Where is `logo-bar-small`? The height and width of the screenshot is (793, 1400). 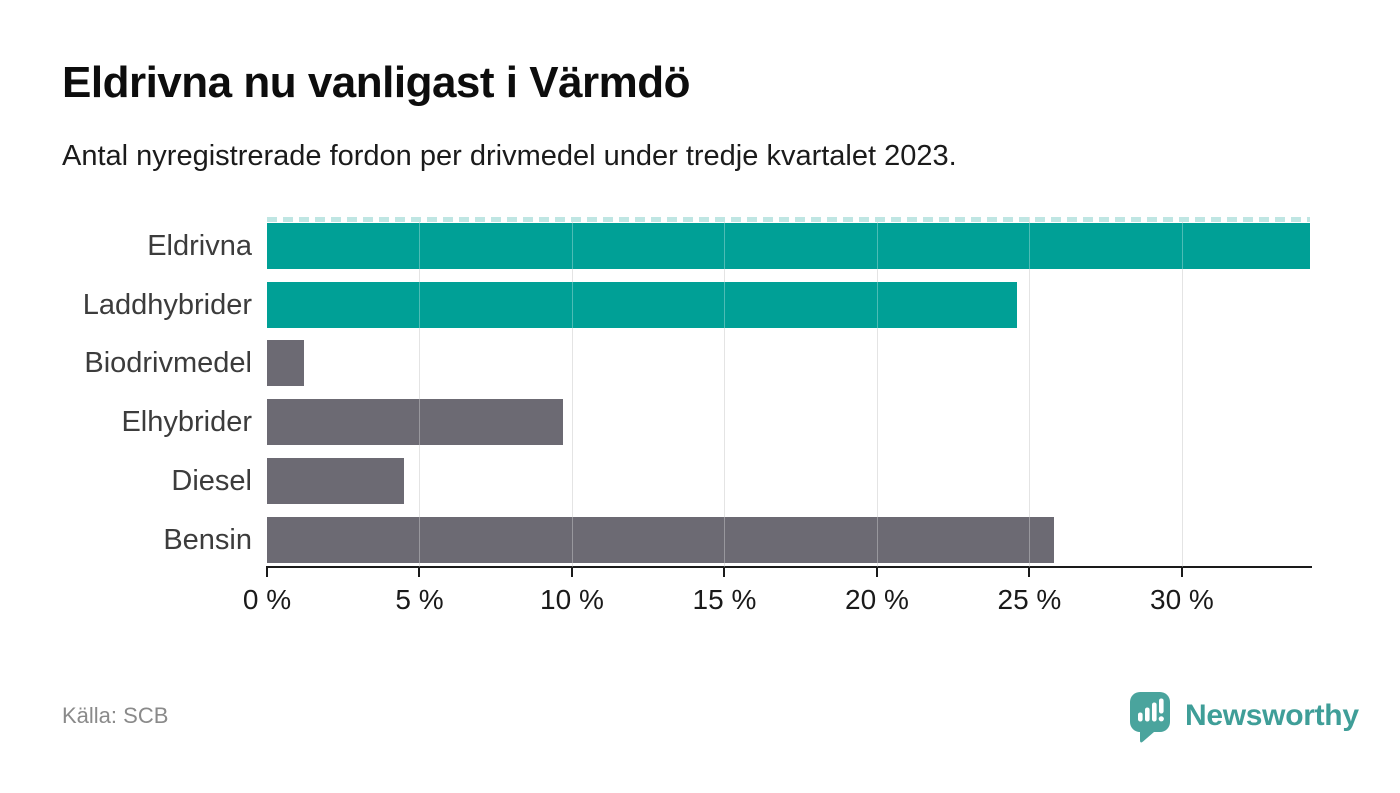 logo-bar-small is located at coordinates (1140, 716).